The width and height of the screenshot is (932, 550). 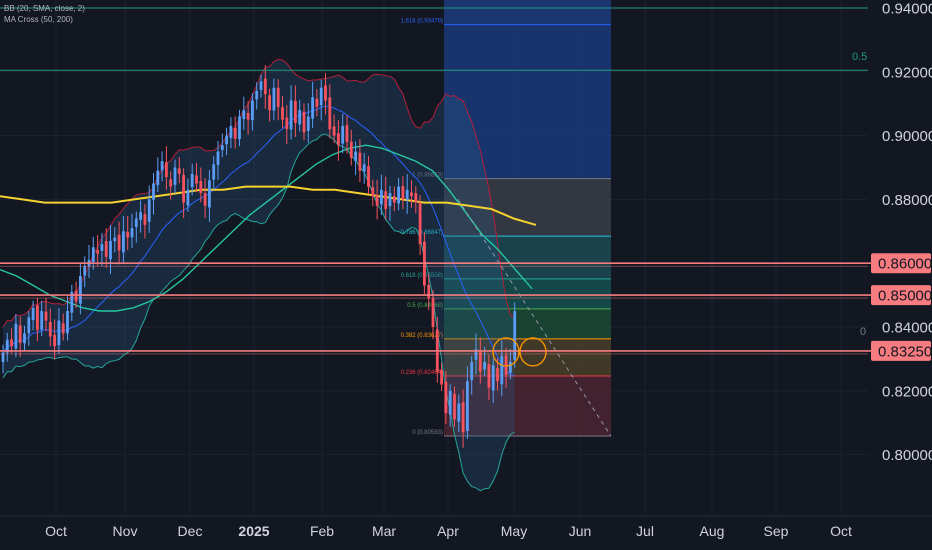 I want to click on fib-level-label: 0.382 (0.83627), so click(x=422, y=336).